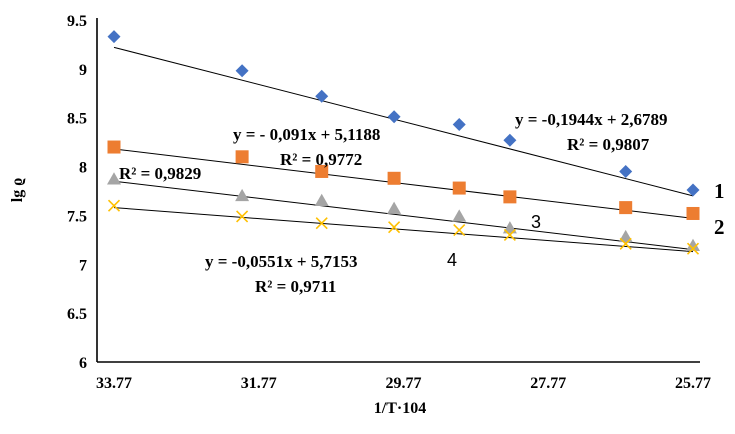  Describe the element at coordinates (608, 144) in the screenshot. I see `r-squared-1: R² = 0,9807` at that location.